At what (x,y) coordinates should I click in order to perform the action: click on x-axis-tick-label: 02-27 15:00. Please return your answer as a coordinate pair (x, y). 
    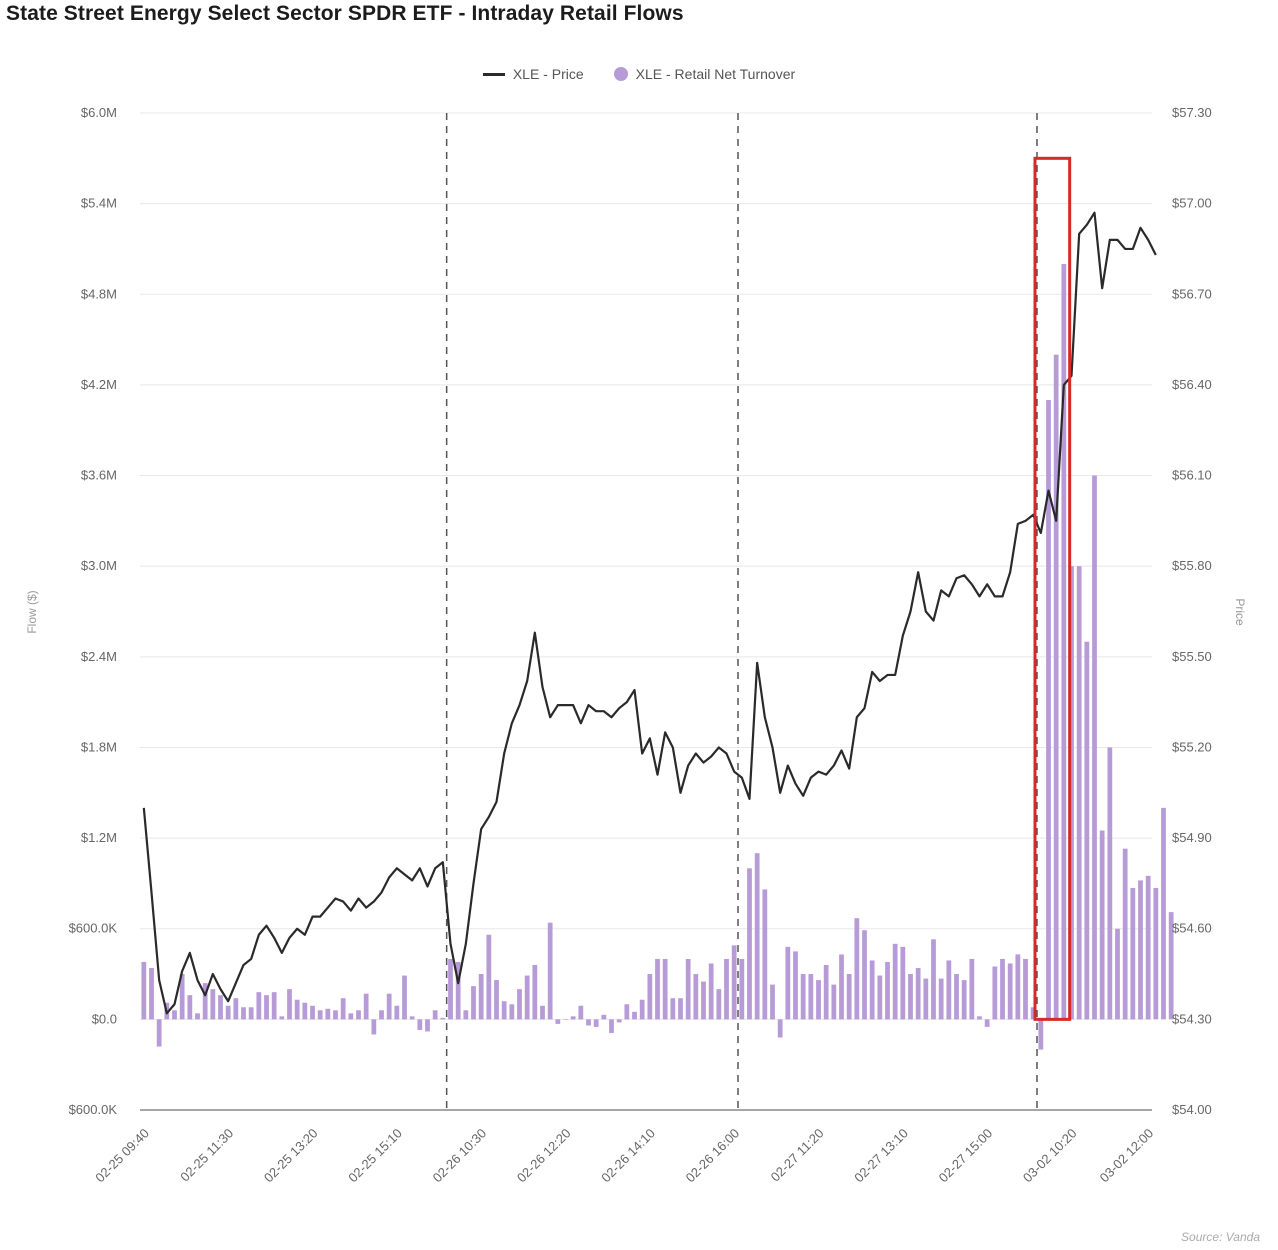
    Looking at the image, I should click on (966, 1156).